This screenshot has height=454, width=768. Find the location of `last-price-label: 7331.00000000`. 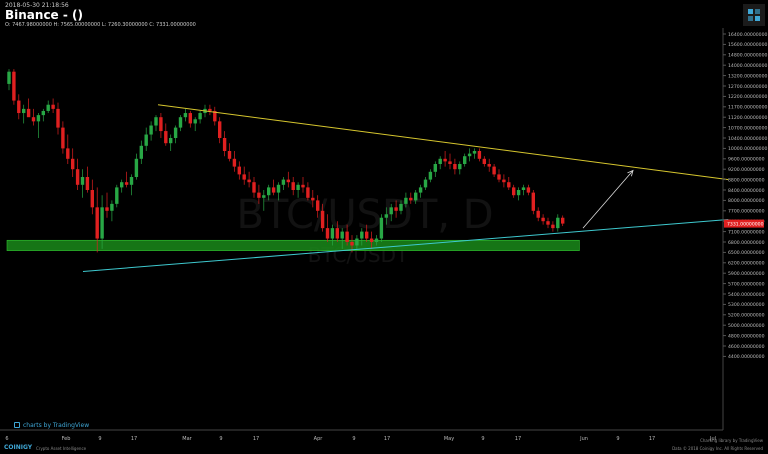

last-price-label: 7331.00000000 is located at coordinates (745, 224).